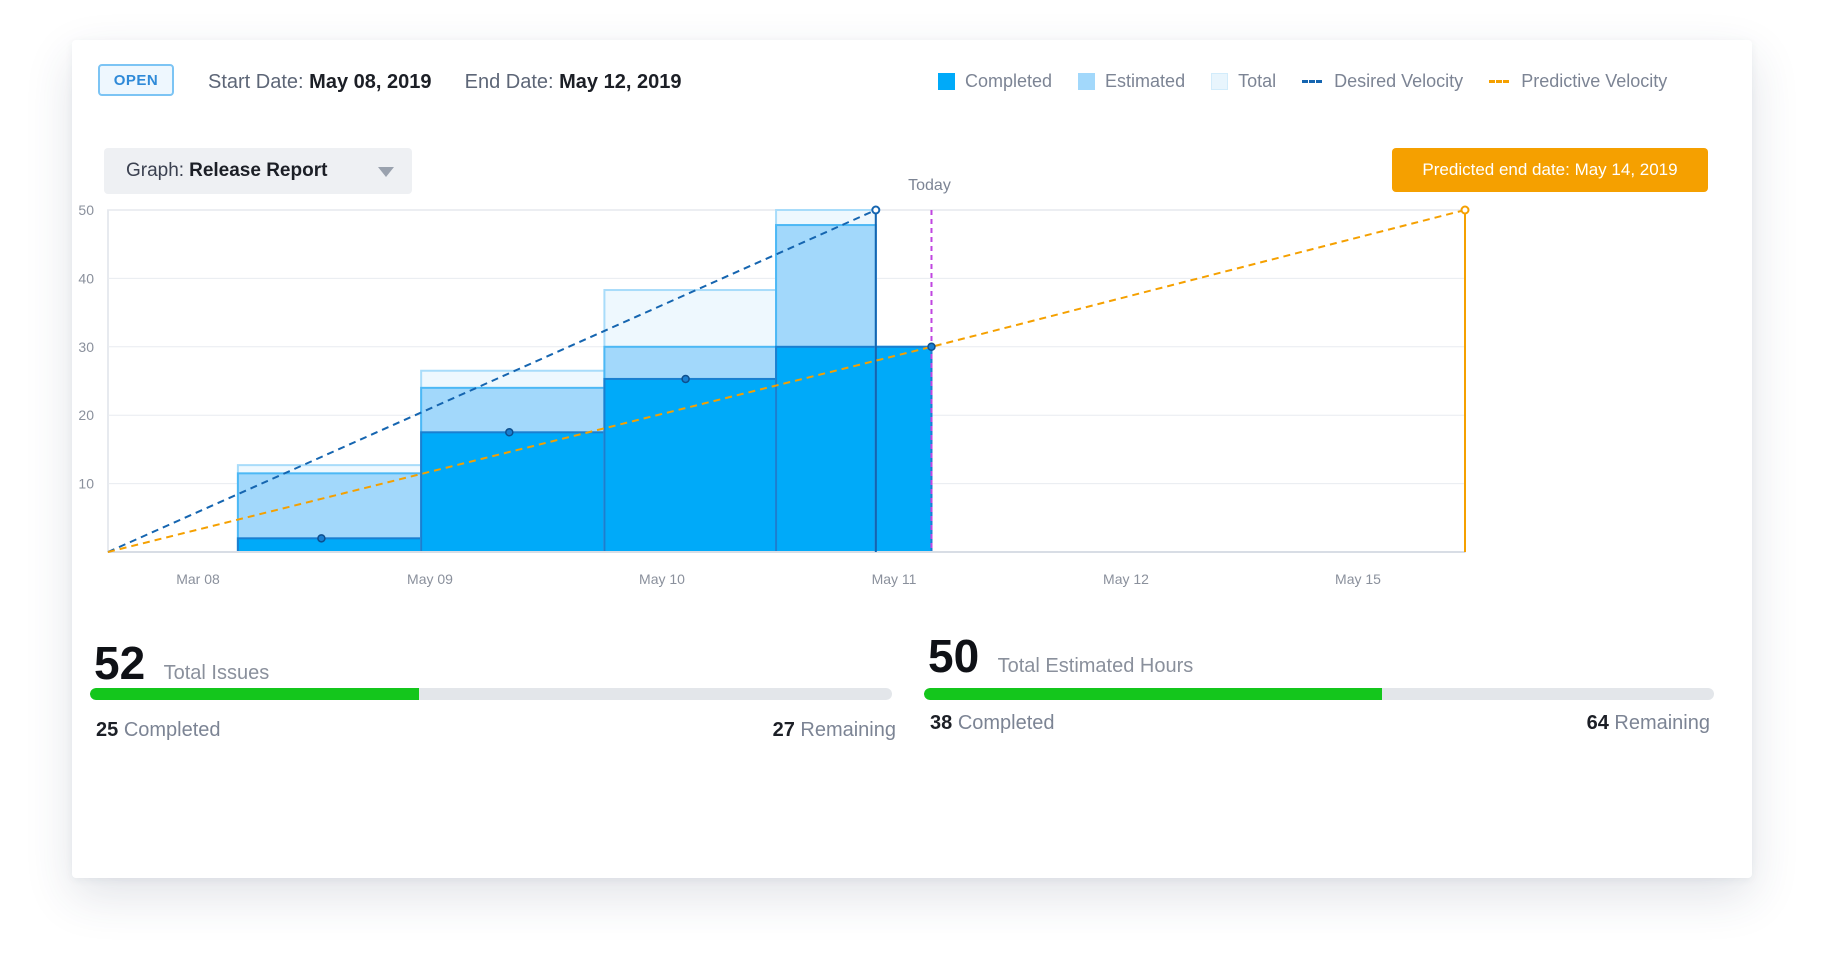 This screenshot has height=980, width=1824. I want to click on issues-summary: 52 Total Issues, so click(181, 663).